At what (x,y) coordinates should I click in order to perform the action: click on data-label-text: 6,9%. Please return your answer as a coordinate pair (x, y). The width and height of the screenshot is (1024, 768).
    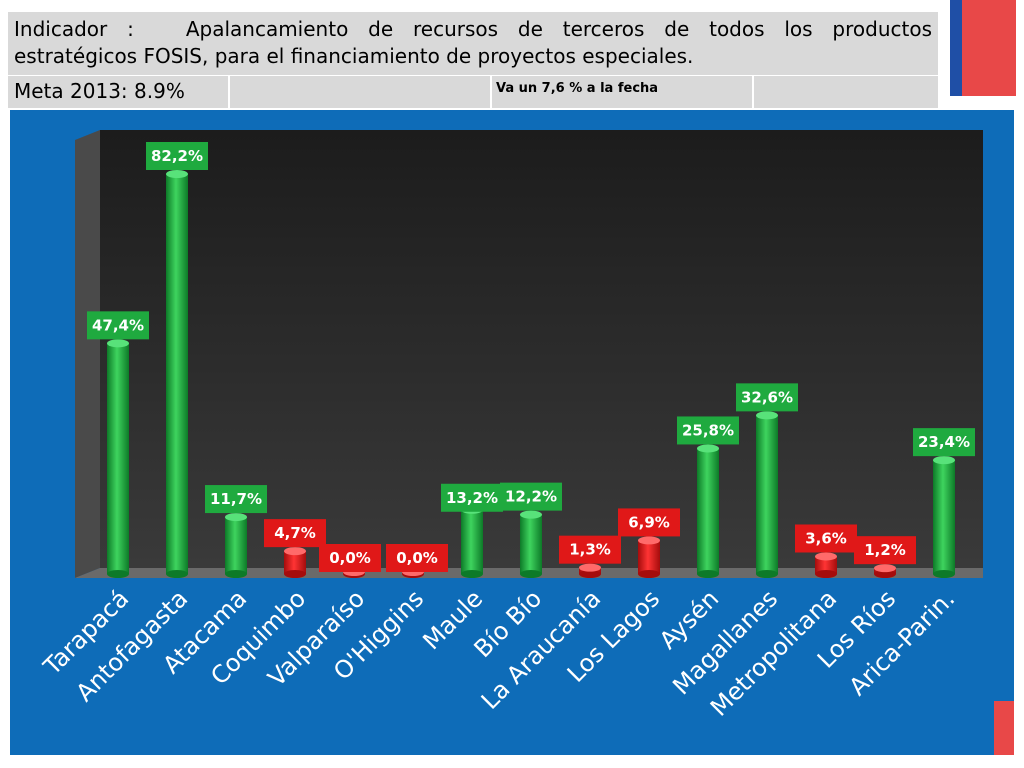
    Looking at the image, I should click on (649, 522).